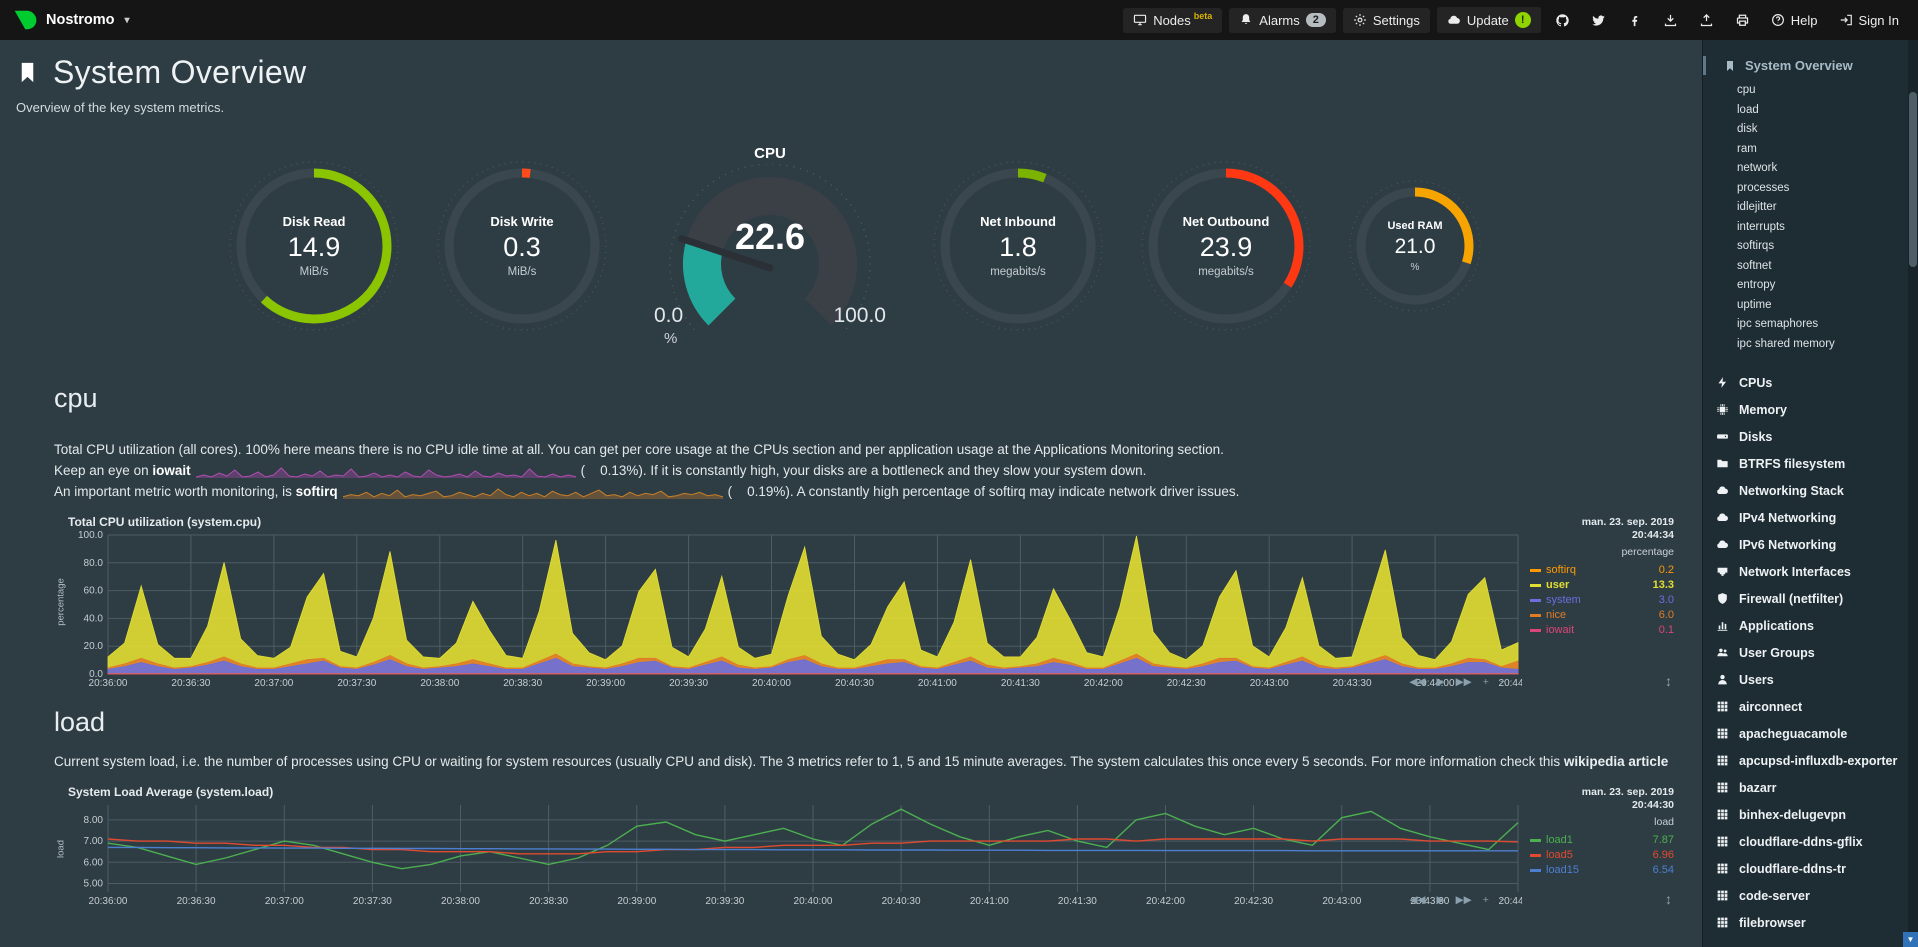 The width and height of the screenshot is (1918, 947). What do you see at coordinates (1018, 246) in the screenshot?
I see `gauge-net-inbound: Net Inbound 1.8 megabits/s` at bounding box center [1018, 246].